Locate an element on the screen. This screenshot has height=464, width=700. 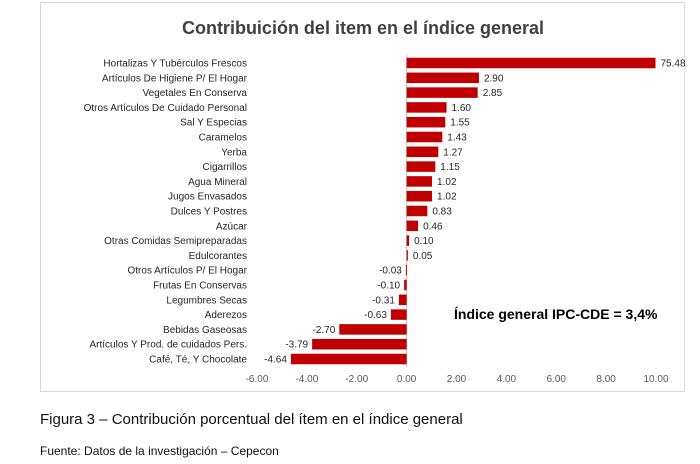
category-label: Vegetales En Conserva is located at coordinates (194, 93).